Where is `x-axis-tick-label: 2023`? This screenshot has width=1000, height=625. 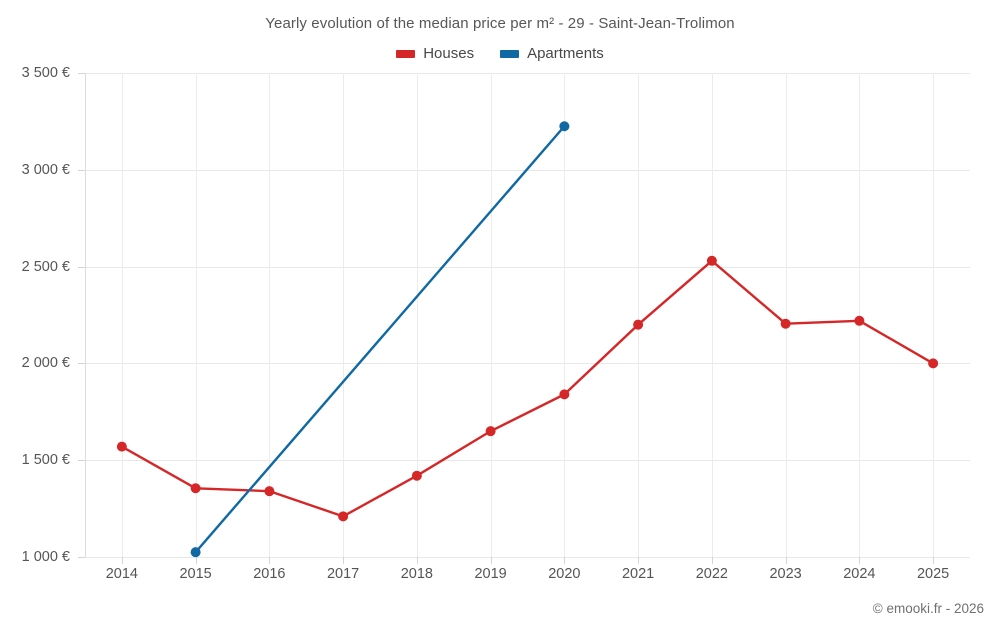
x-axis-tick-label: 2023 is located at coordinates (785, 574).